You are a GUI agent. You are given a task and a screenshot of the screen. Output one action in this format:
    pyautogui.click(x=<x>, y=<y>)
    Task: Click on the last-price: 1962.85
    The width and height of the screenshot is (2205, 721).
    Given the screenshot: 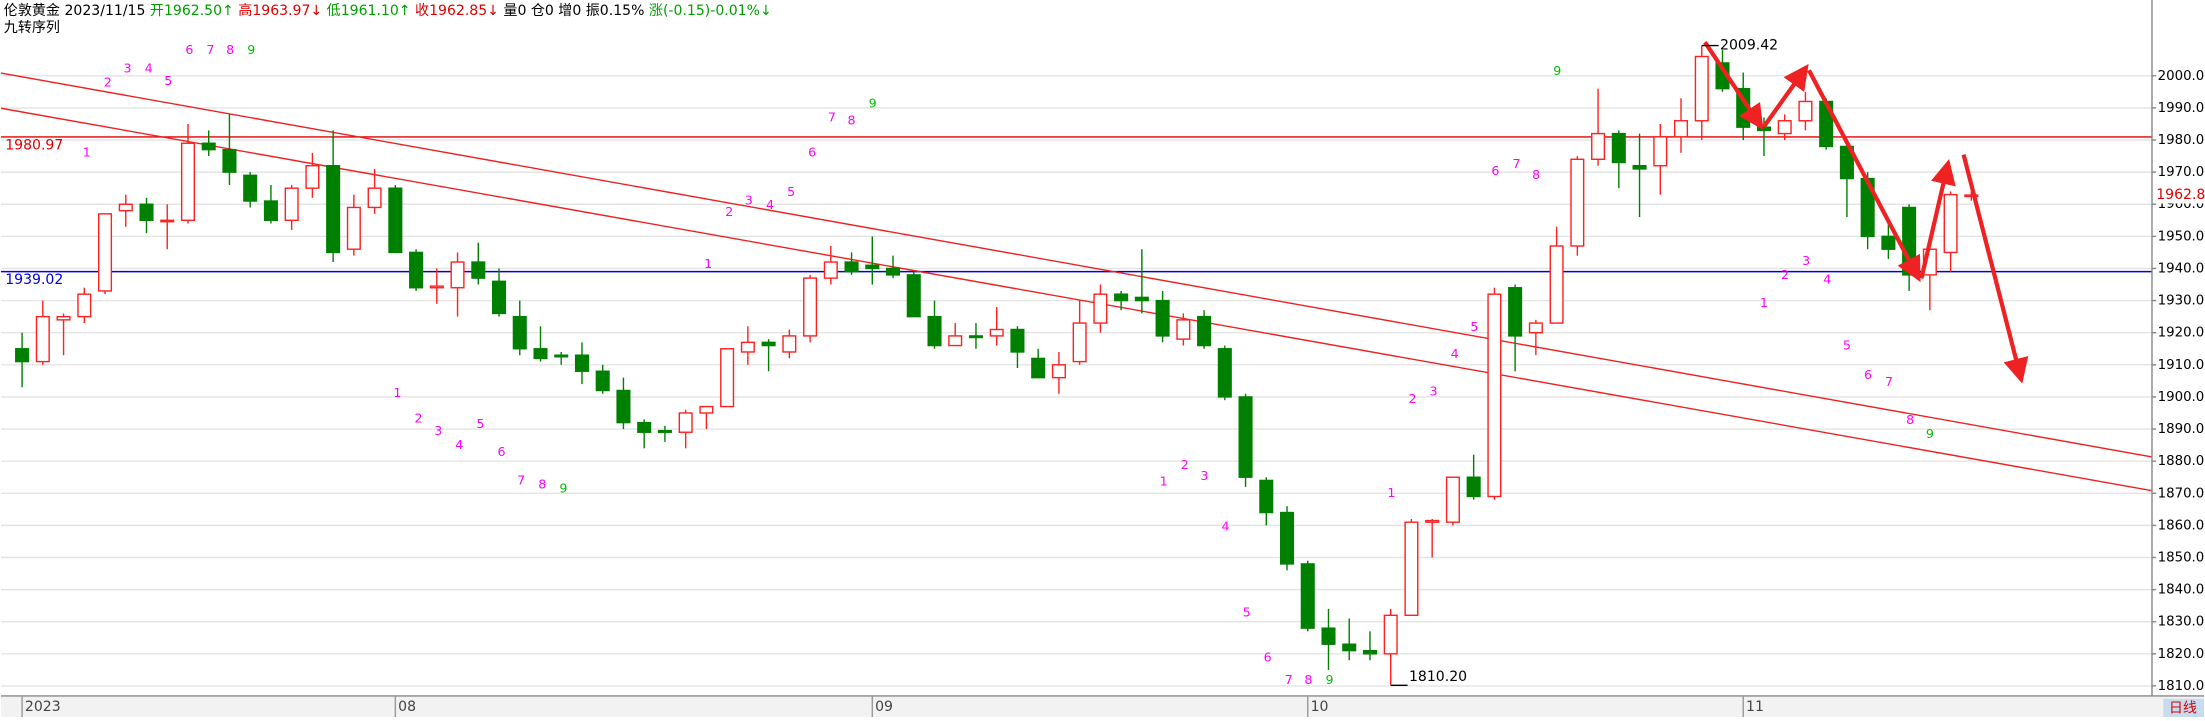 What is the action you would take?
    pyautogui.click(x=2180, y=195)
    